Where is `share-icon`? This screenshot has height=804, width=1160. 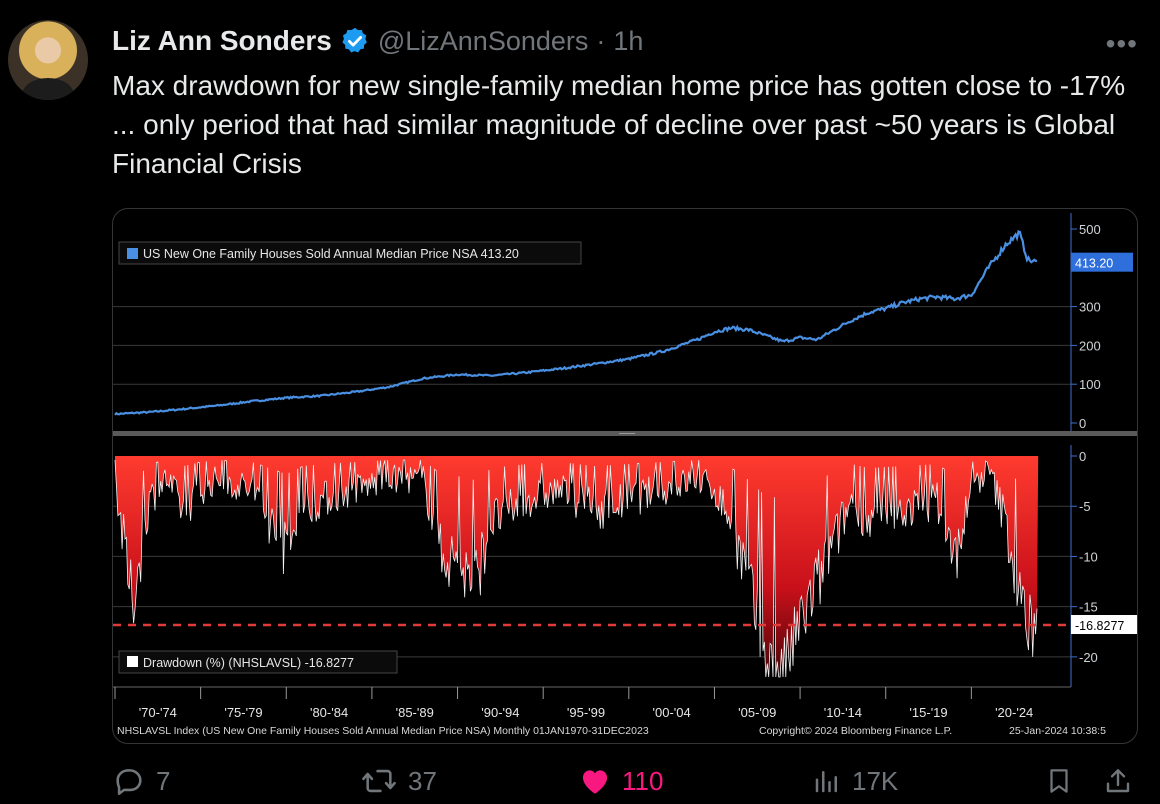 share-icon is located at coordinates (1118, 781).